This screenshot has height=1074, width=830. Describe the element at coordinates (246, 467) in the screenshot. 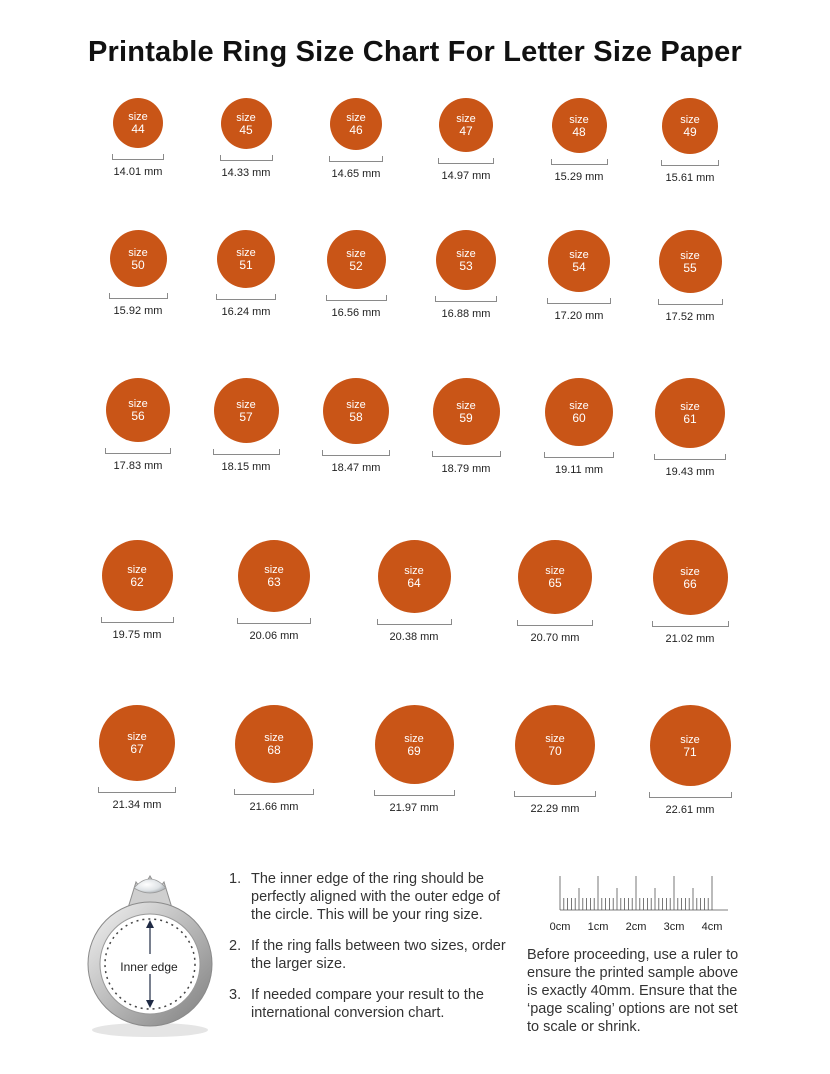

I see `diameter-mm-label: 18.15 mm` at that location.